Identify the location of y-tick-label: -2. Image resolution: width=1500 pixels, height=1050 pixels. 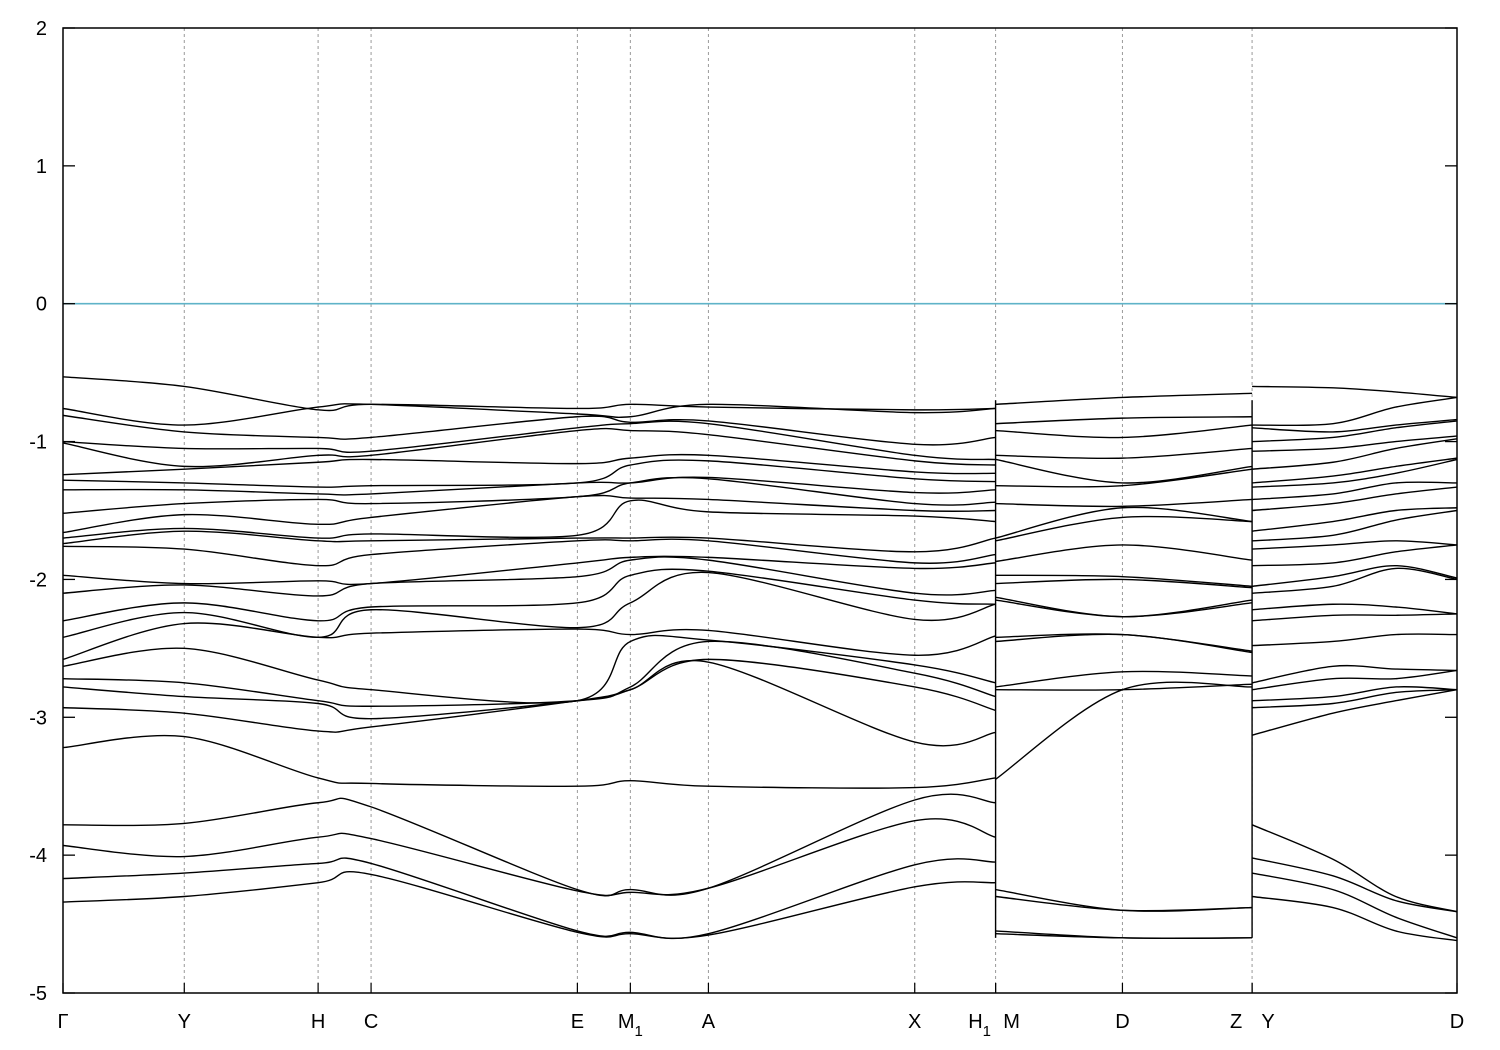
(38, 580).